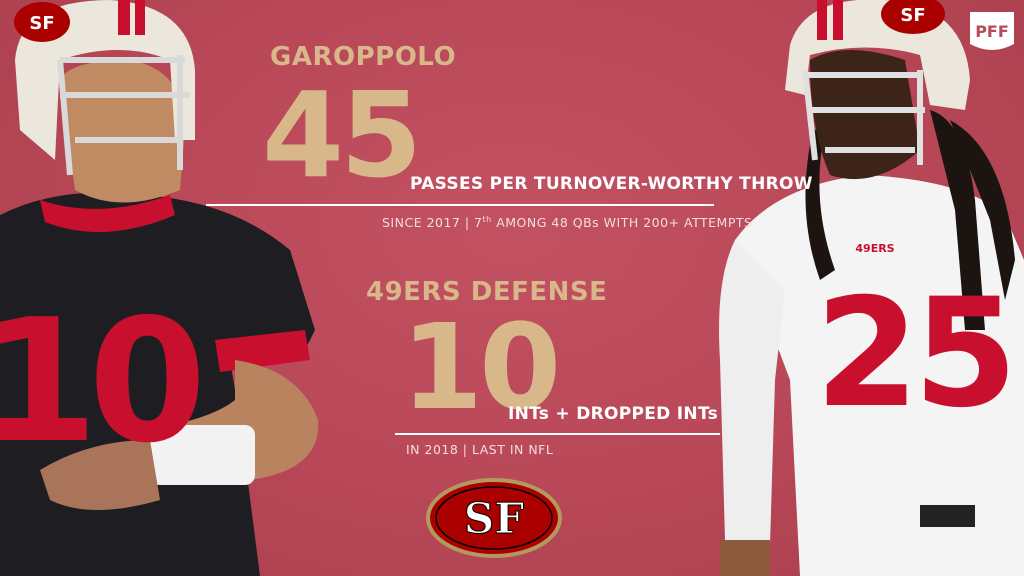 The height and width of the screenshot is (576, 1024). What do you see at coordinates (913, 354) in the screenshot?
I see `player-right-number: 25` at bounding box center [913, 354].